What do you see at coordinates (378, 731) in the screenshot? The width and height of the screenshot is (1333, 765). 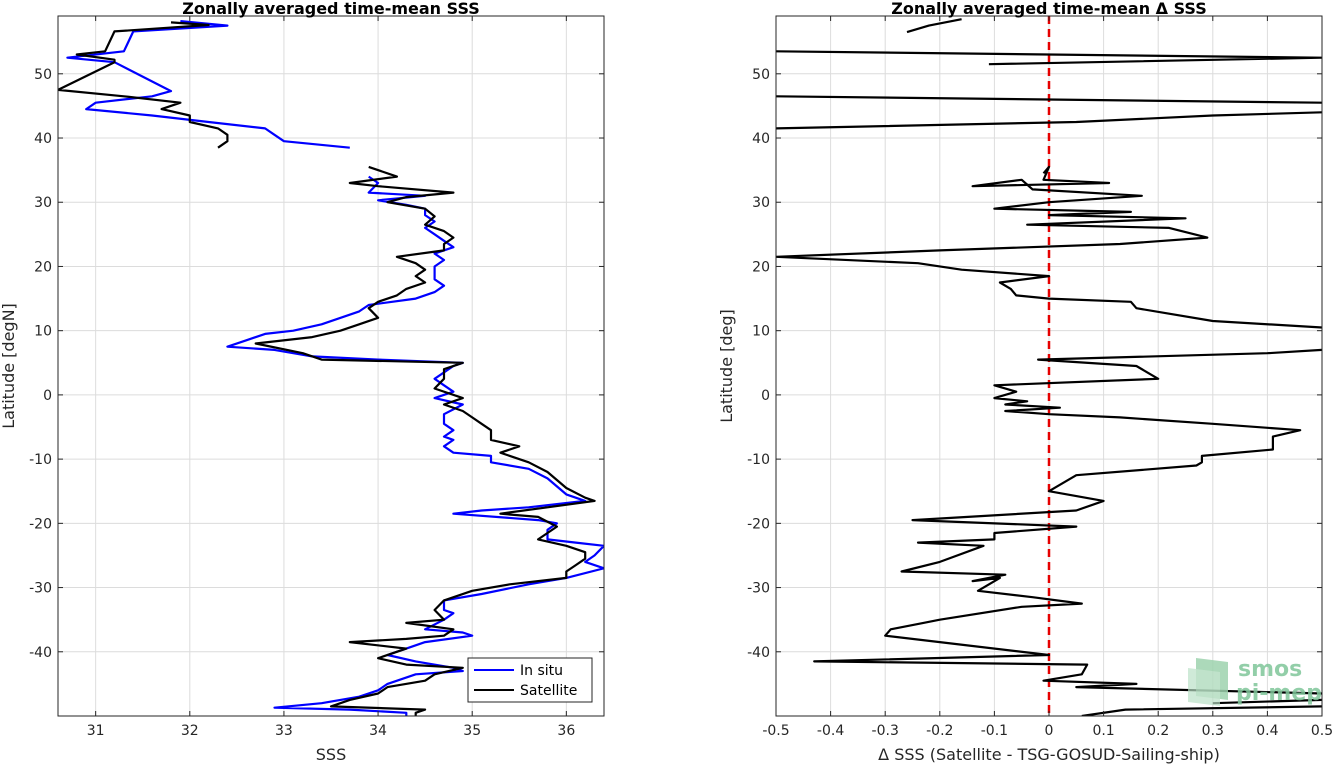 I see `x-tick-label: 34` at bounding box center [378, 731].